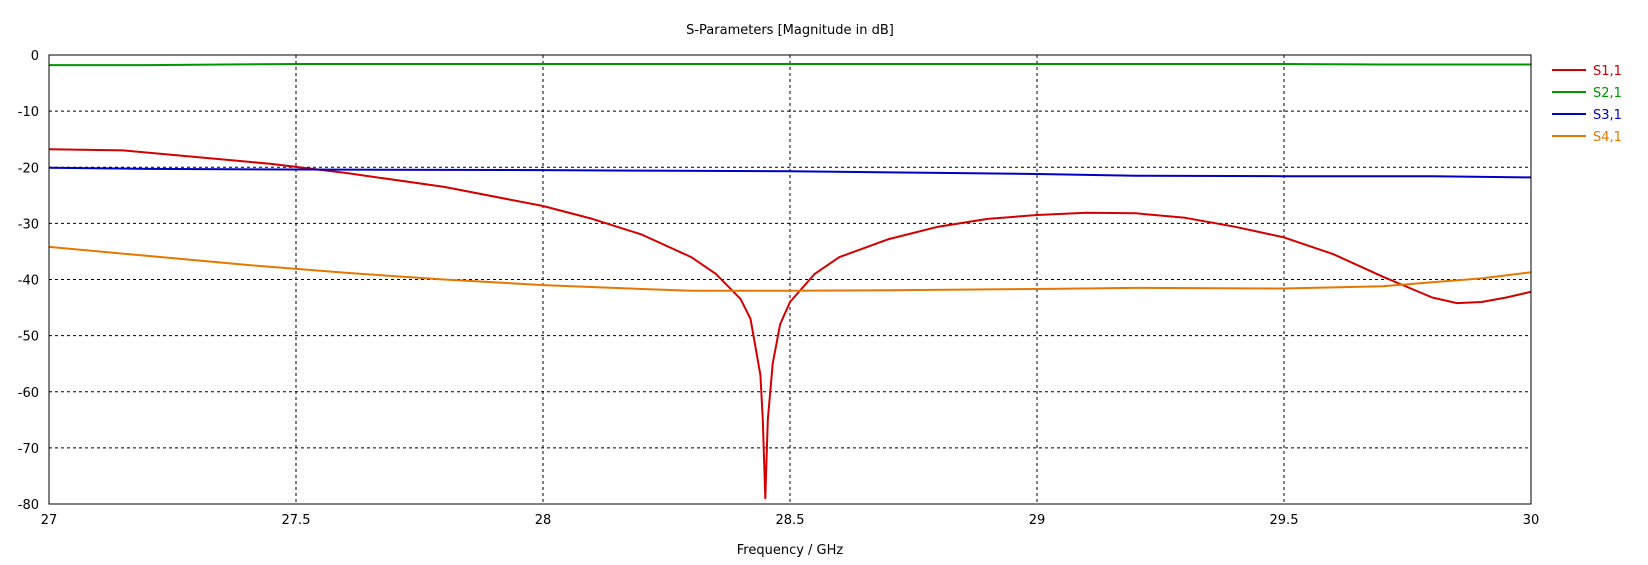 The image size is (1648, 565). What do you see at coordinates (28, 224) in the screenshot?
I see `y-tick-label: -30` at bounding box center [28, 224].